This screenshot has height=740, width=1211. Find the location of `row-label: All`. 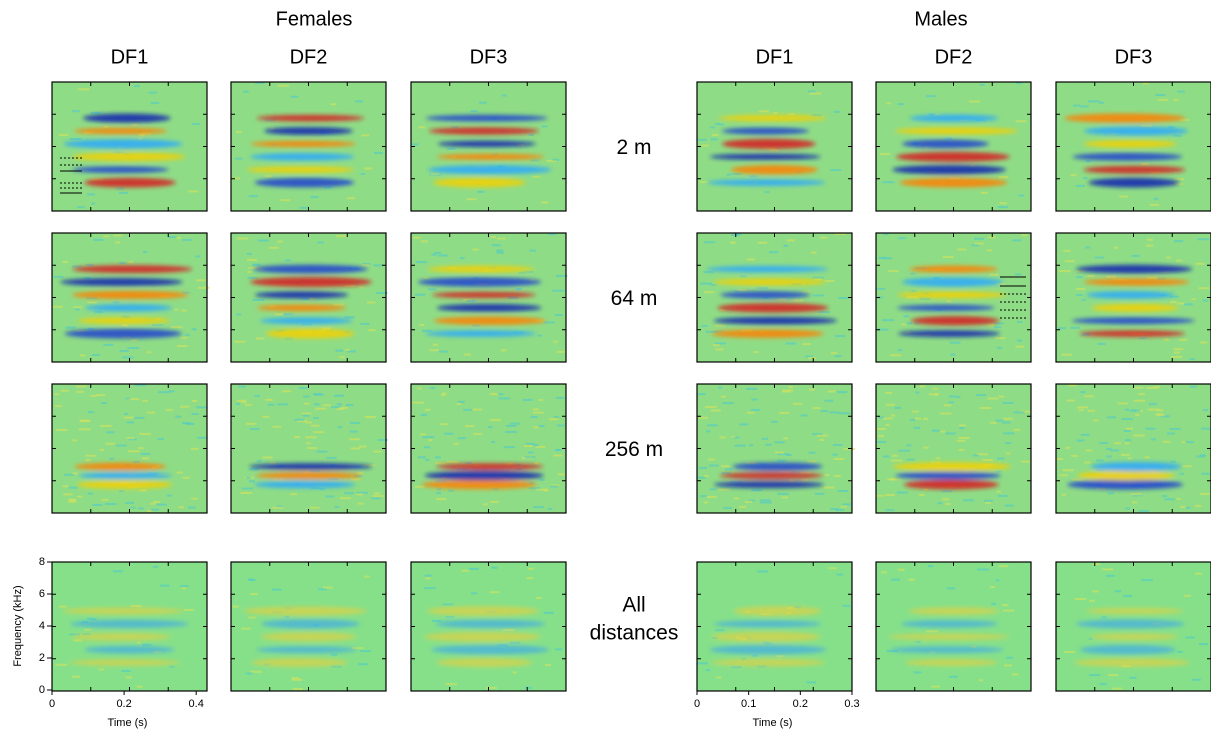

row-label: All is located at coordinates (633, 605).